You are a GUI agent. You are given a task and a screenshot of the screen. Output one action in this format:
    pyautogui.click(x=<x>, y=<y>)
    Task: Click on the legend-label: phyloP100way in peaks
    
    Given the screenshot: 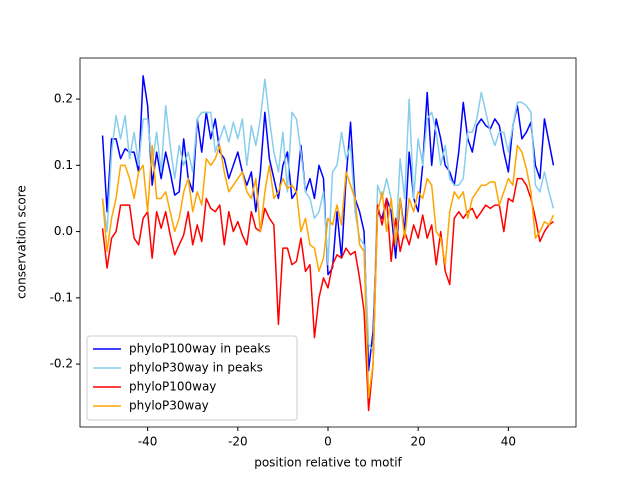 What is the action you would take?
    pyautogui.click(x=200, y=349)
    